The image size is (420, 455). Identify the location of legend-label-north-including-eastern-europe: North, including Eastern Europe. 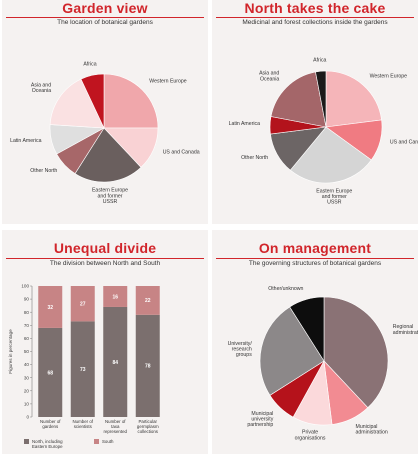
(47, 444).